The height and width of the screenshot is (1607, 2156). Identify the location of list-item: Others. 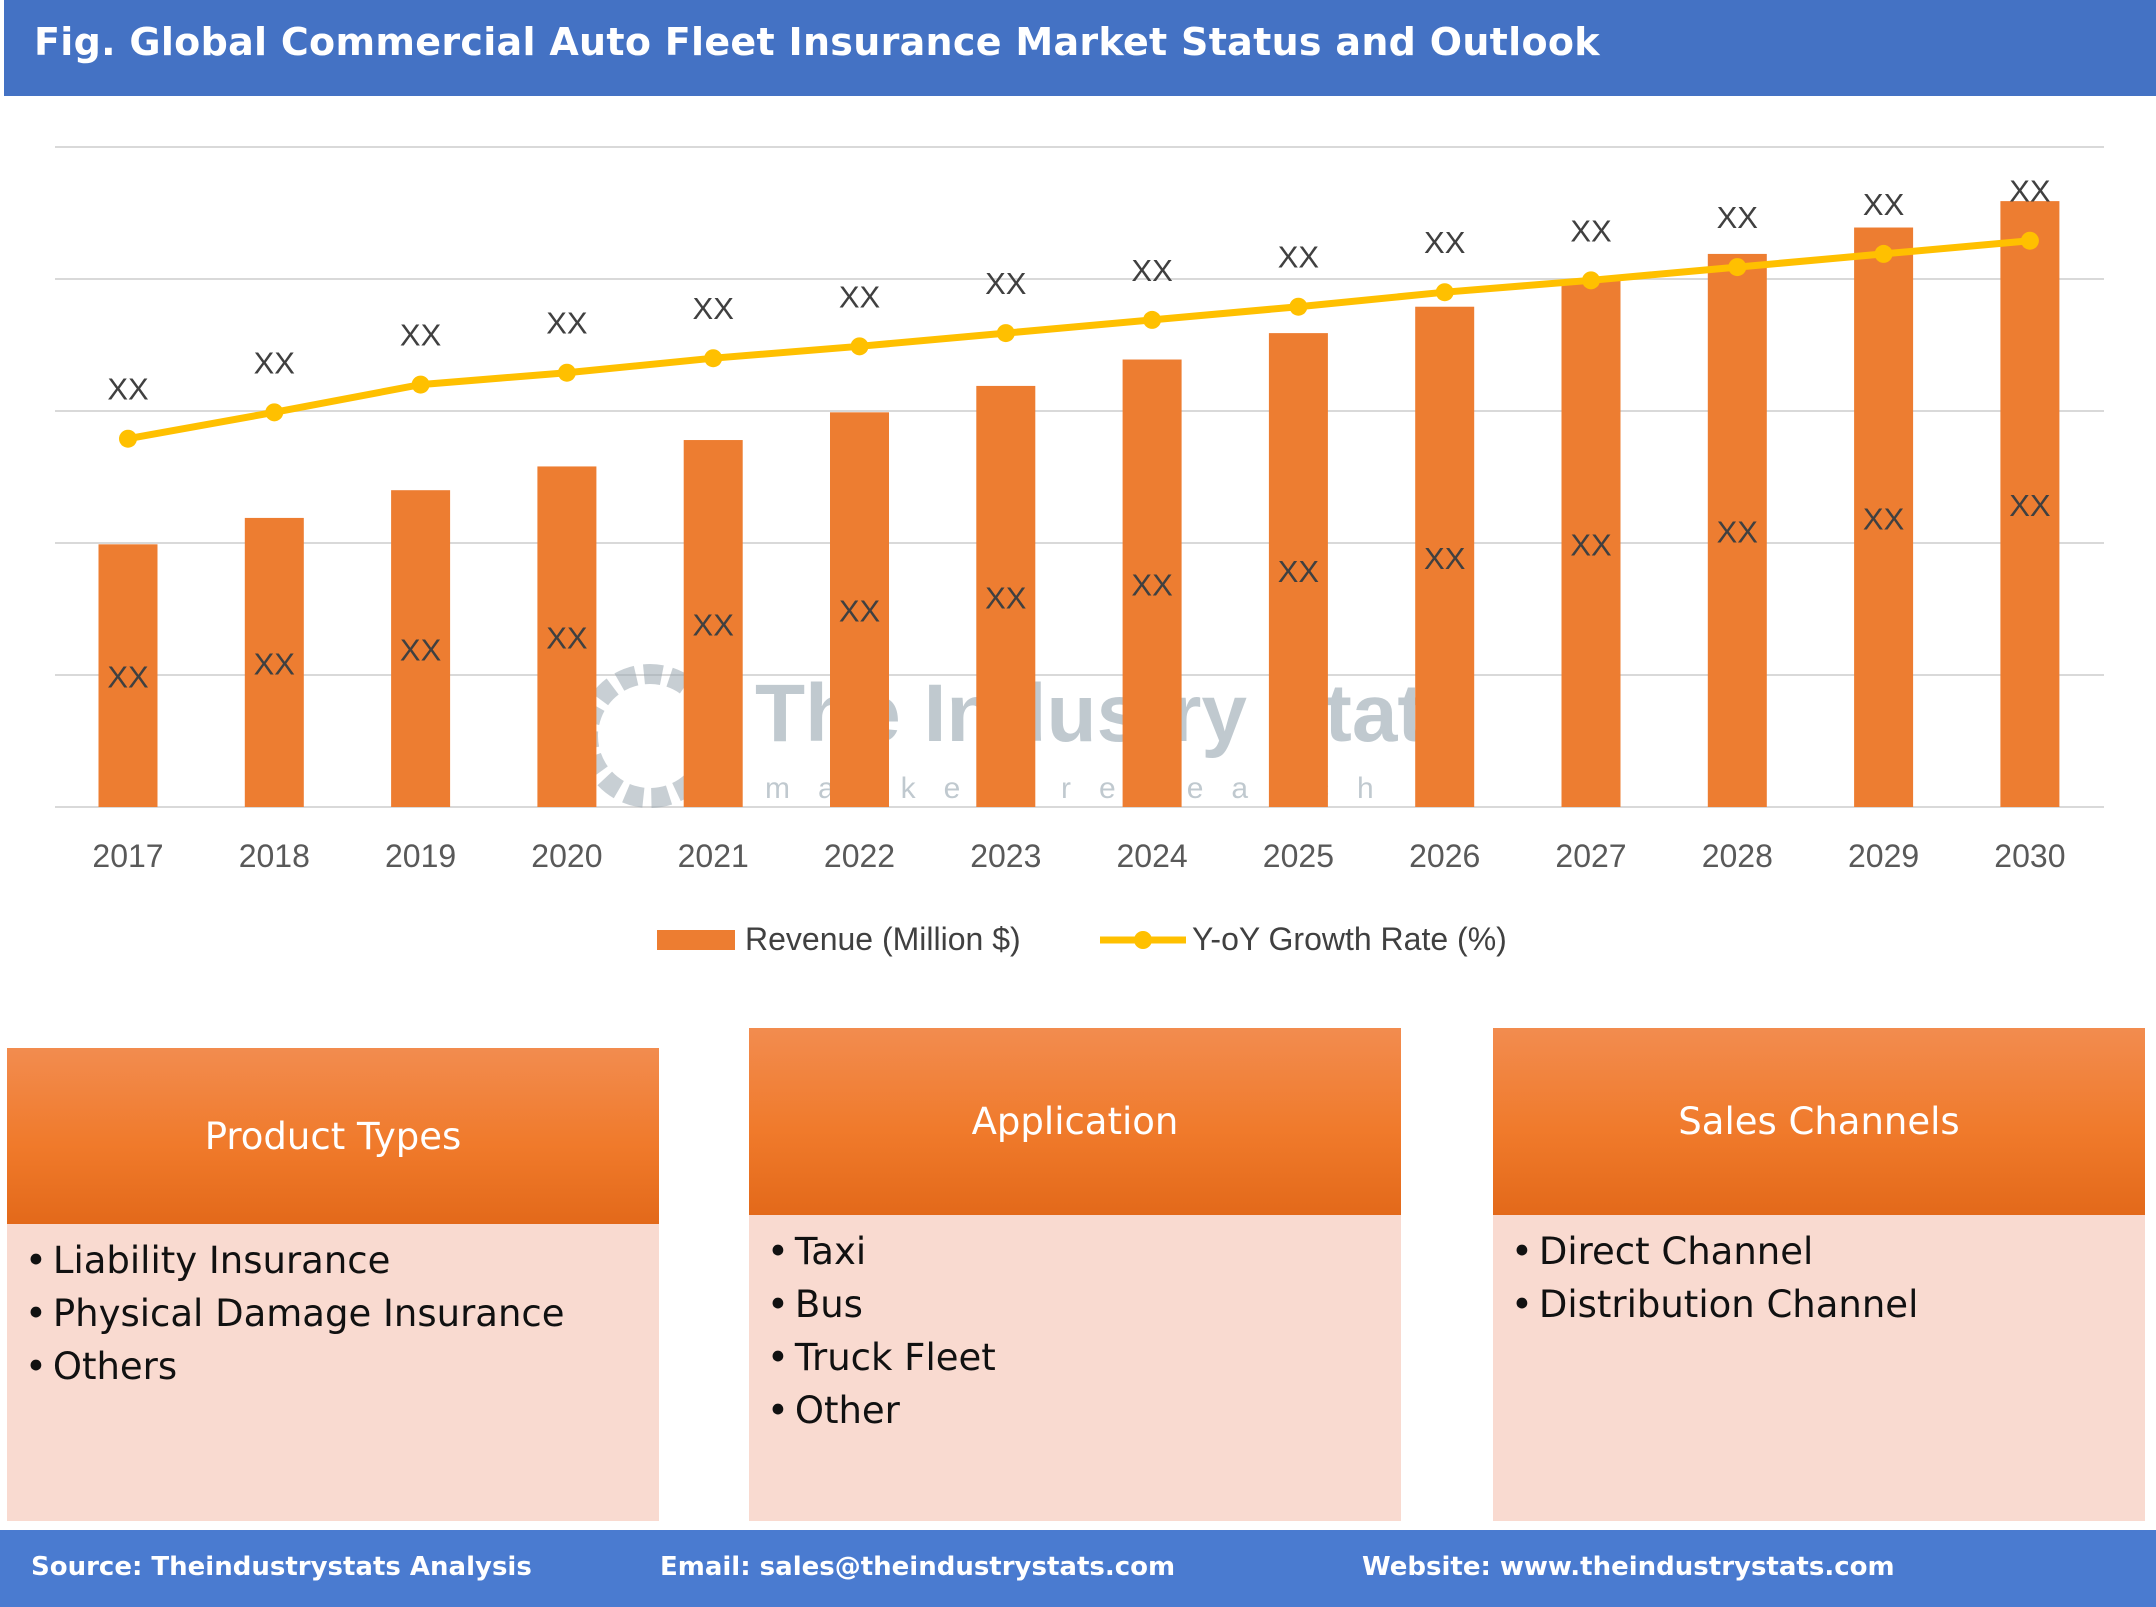
(337, 1366).